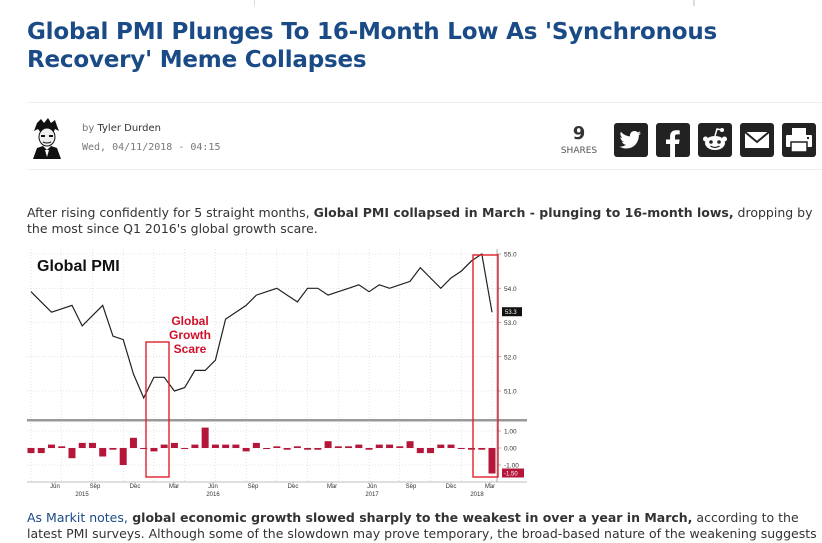  I want to click on axis-tick-label: 55.0, so click(510, 255).